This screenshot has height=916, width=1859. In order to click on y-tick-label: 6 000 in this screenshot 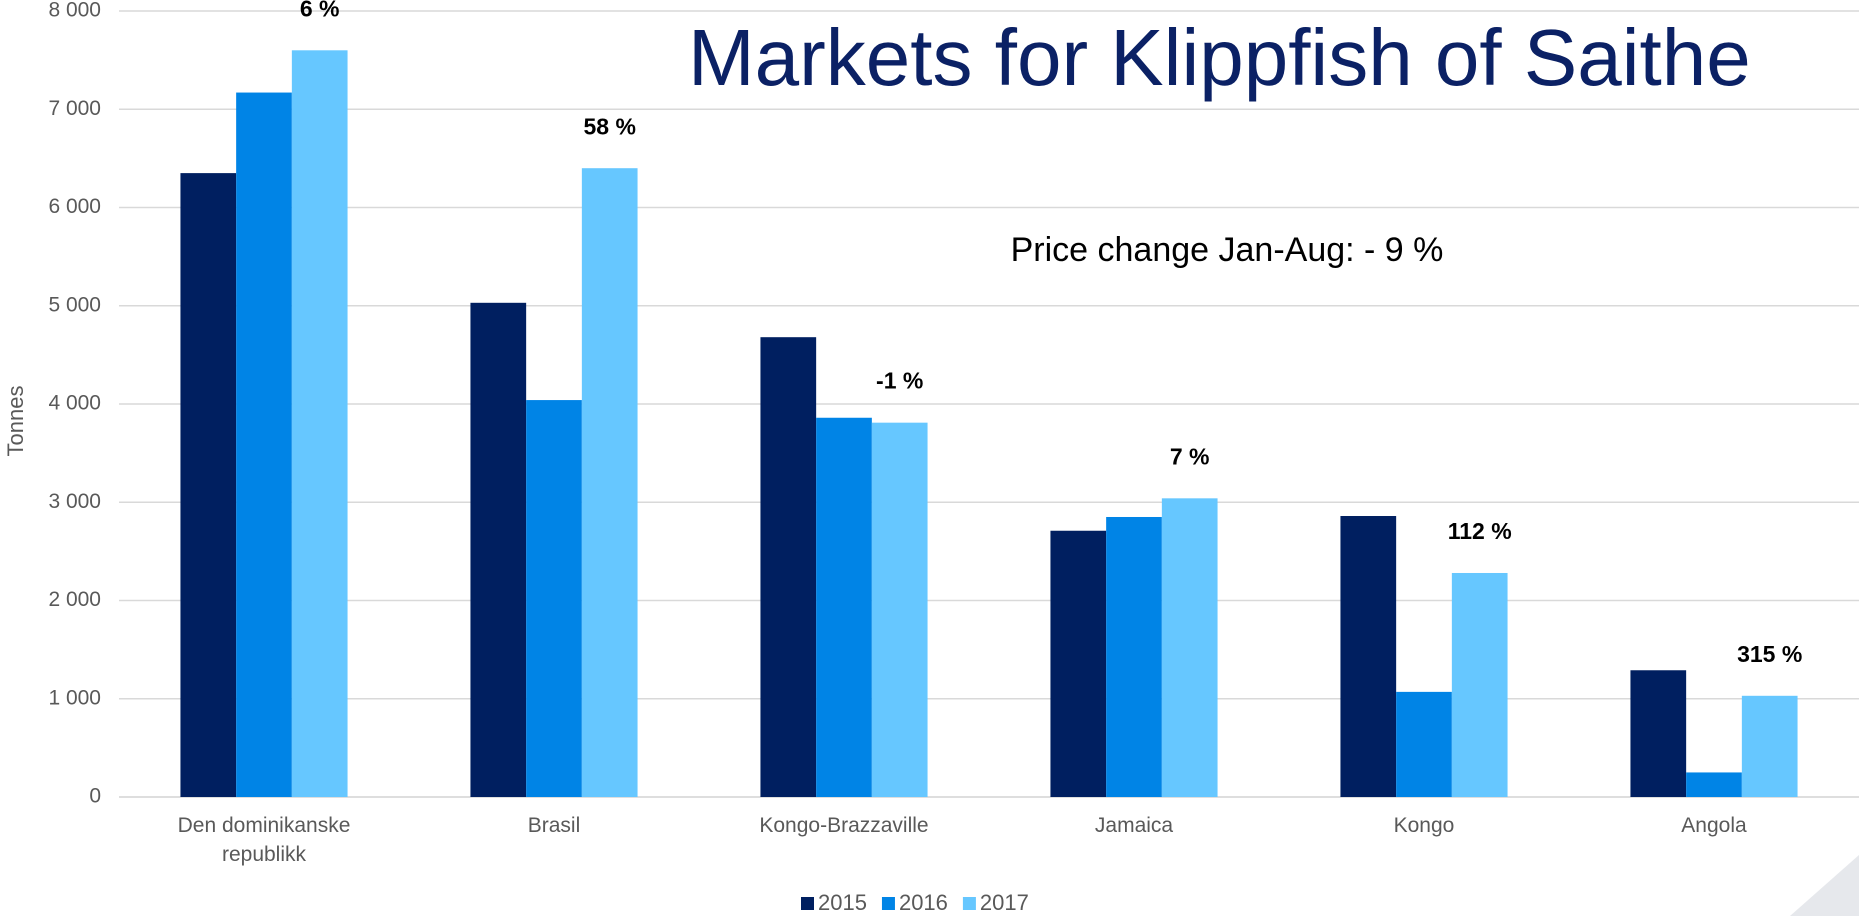, I will do `click(74, 206)`.